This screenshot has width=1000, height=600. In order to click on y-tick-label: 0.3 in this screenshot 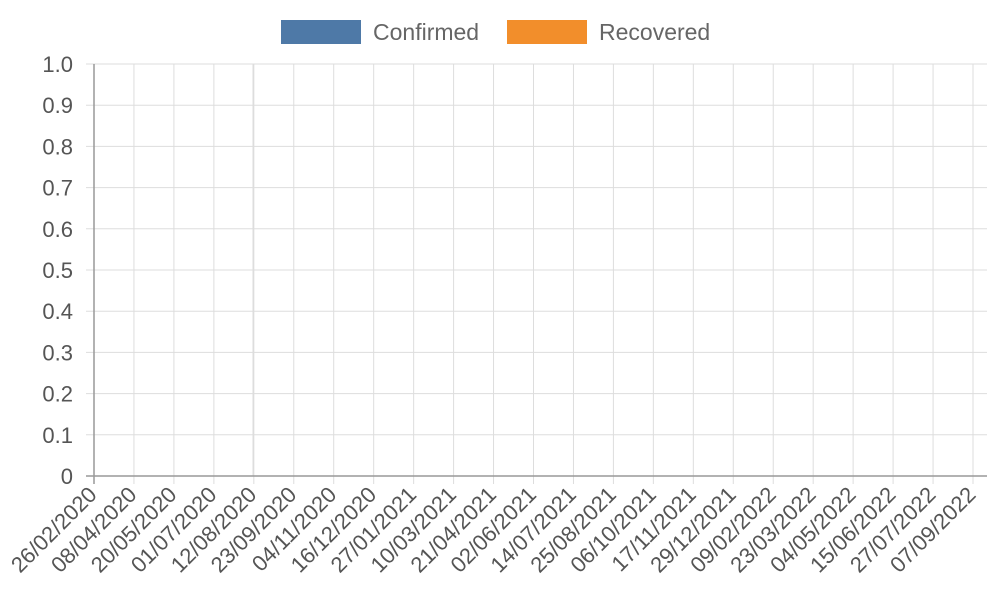, I will do `click(57, 352)`.